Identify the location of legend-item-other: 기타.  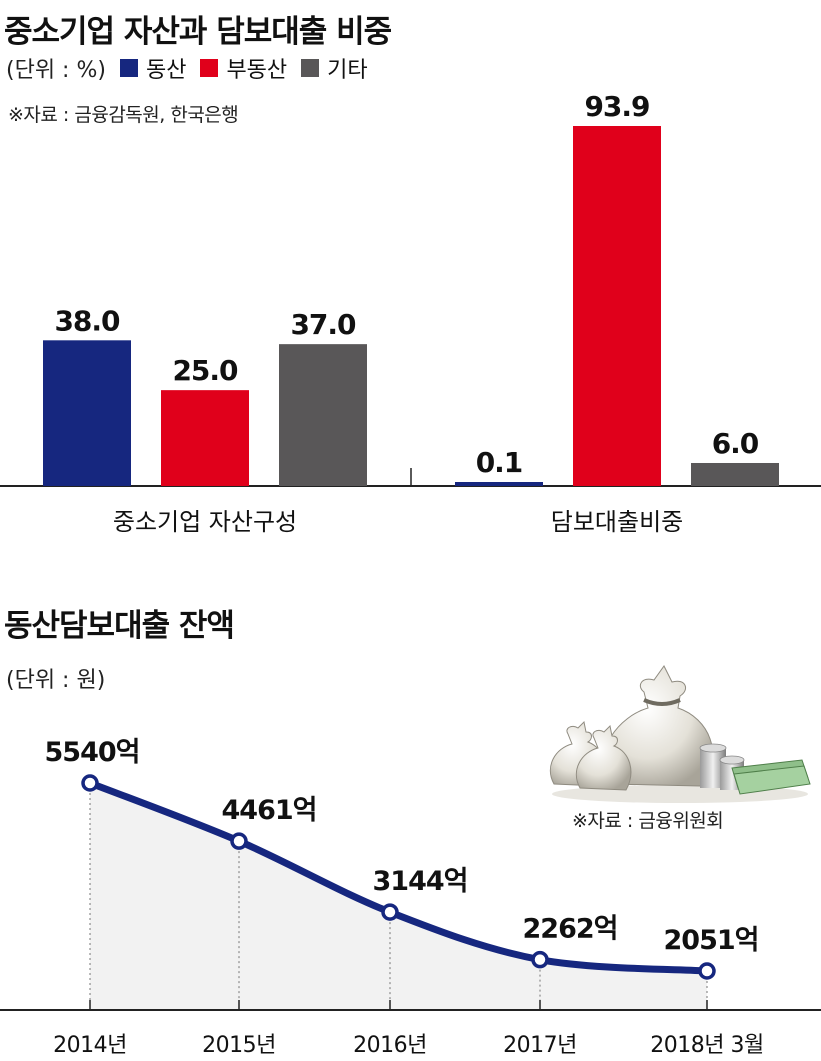
(334, 68).